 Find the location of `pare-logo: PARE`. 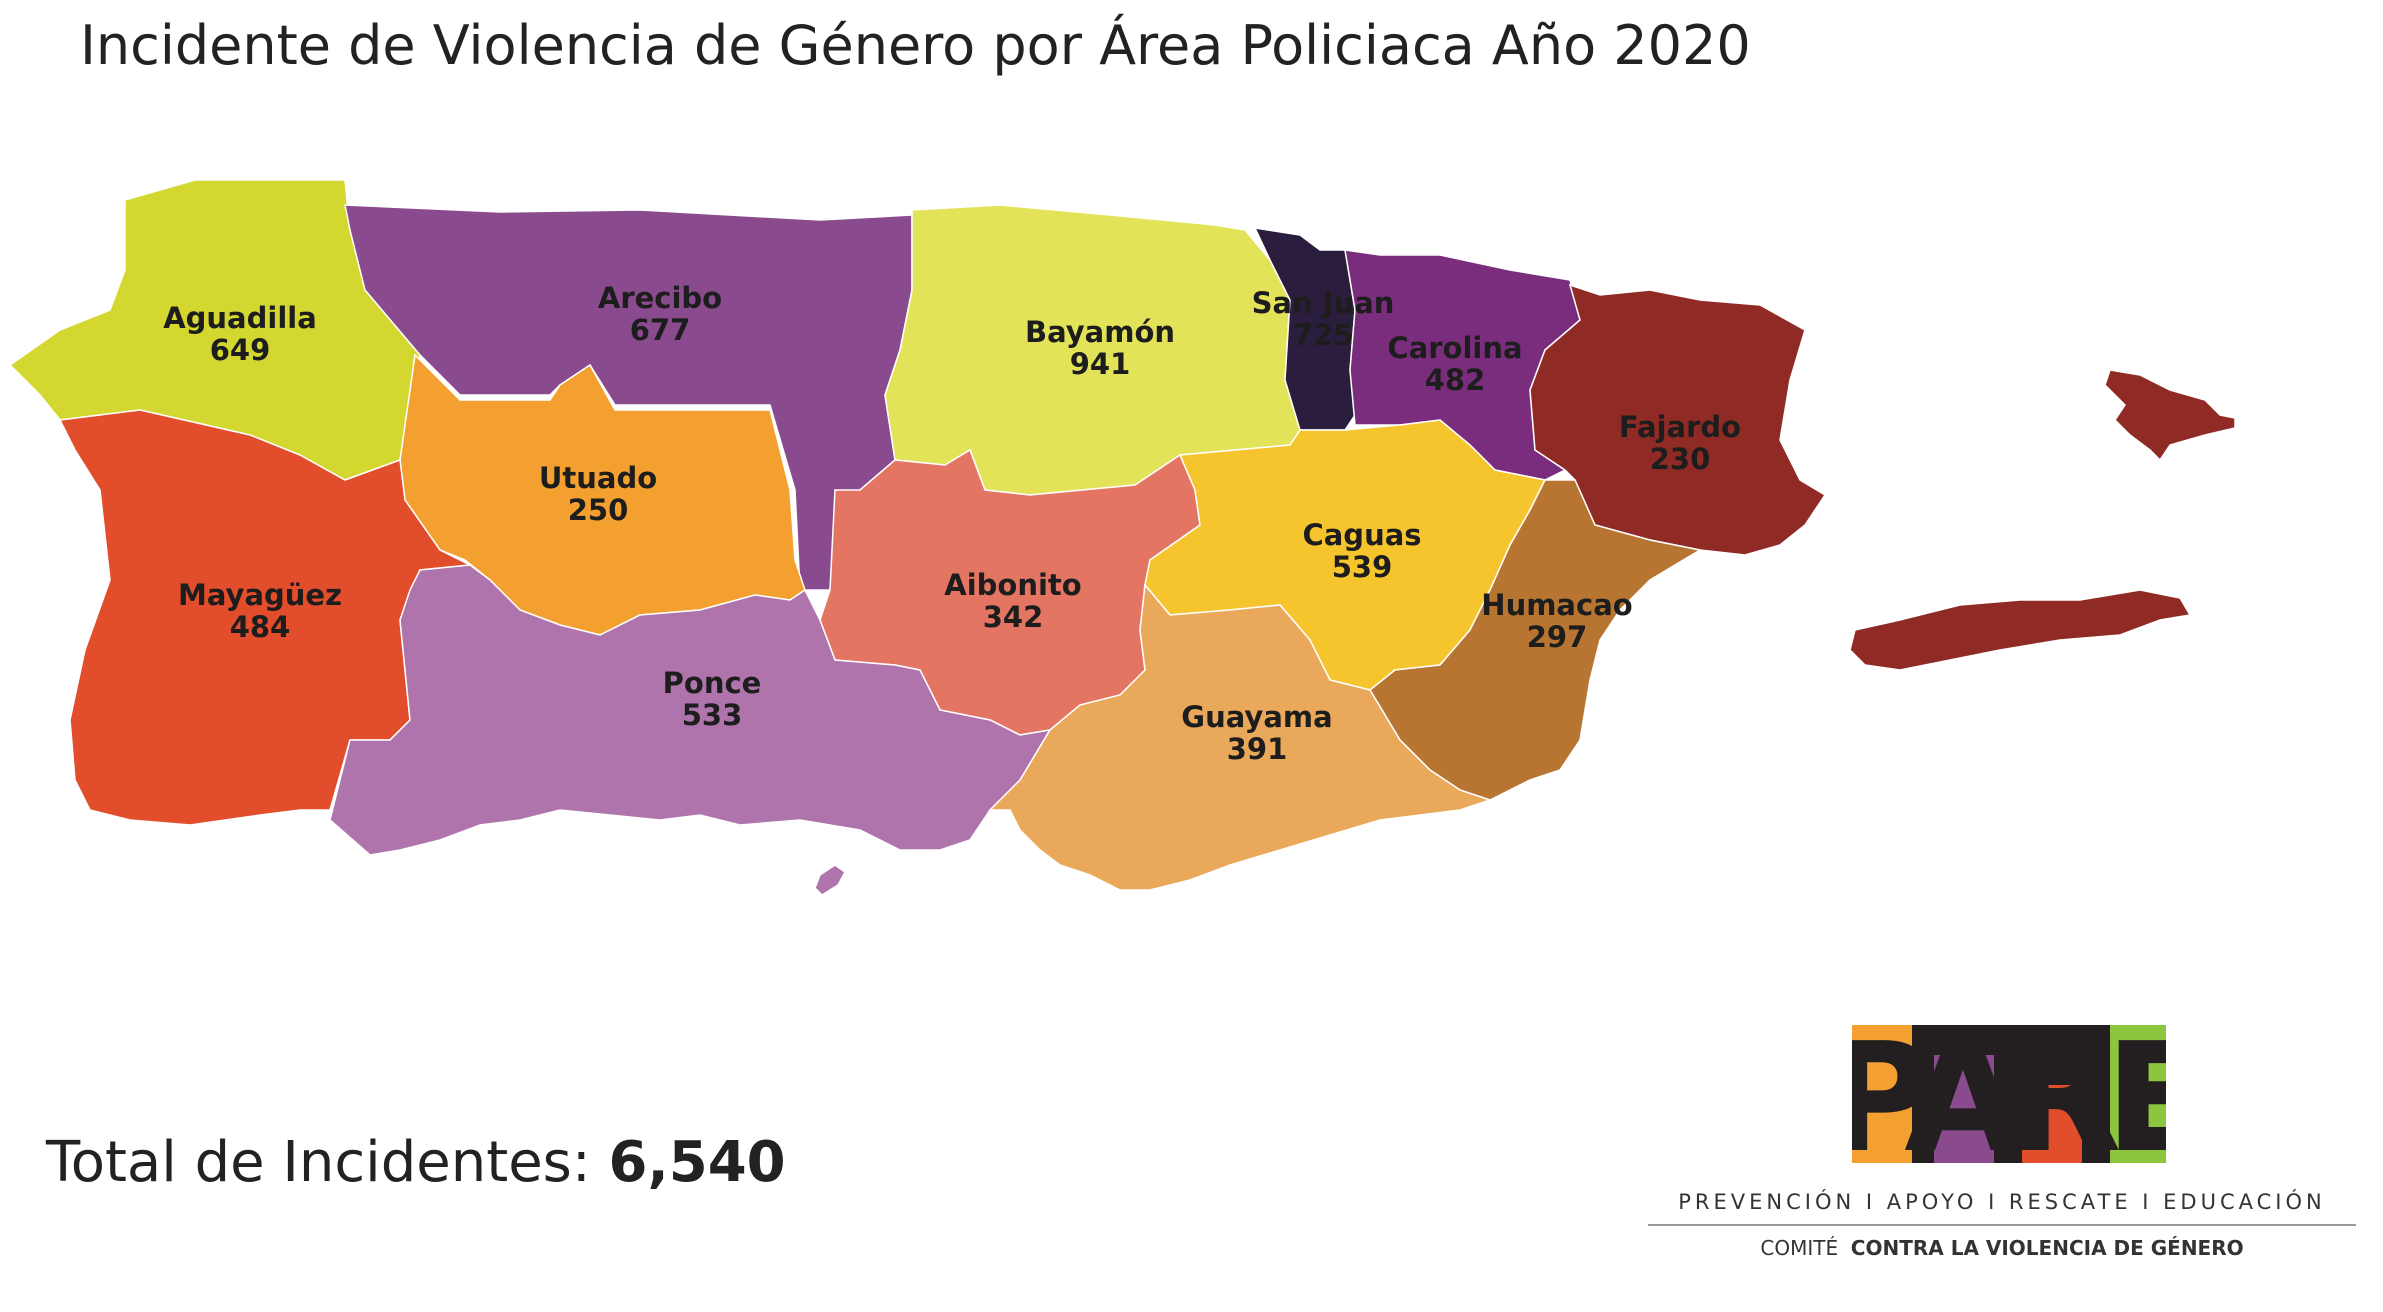

pare-logo: PARE is located at coordinates (2009, 1094).